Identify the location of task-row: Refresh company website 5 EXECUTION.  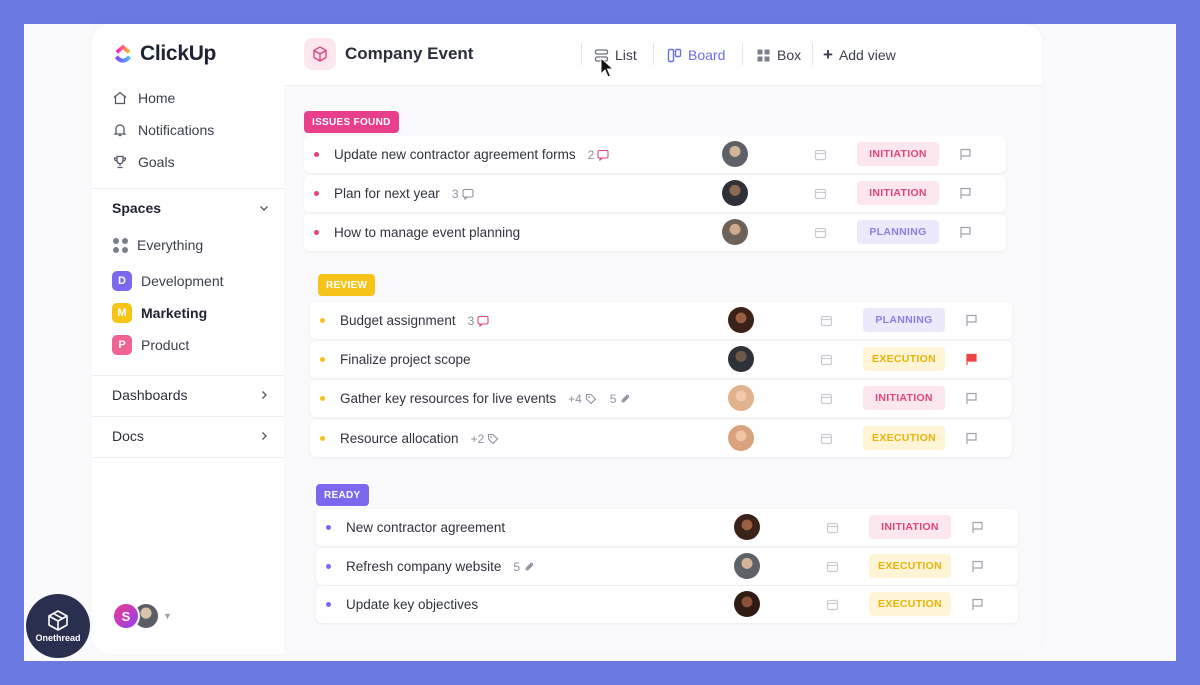
(667, 566).